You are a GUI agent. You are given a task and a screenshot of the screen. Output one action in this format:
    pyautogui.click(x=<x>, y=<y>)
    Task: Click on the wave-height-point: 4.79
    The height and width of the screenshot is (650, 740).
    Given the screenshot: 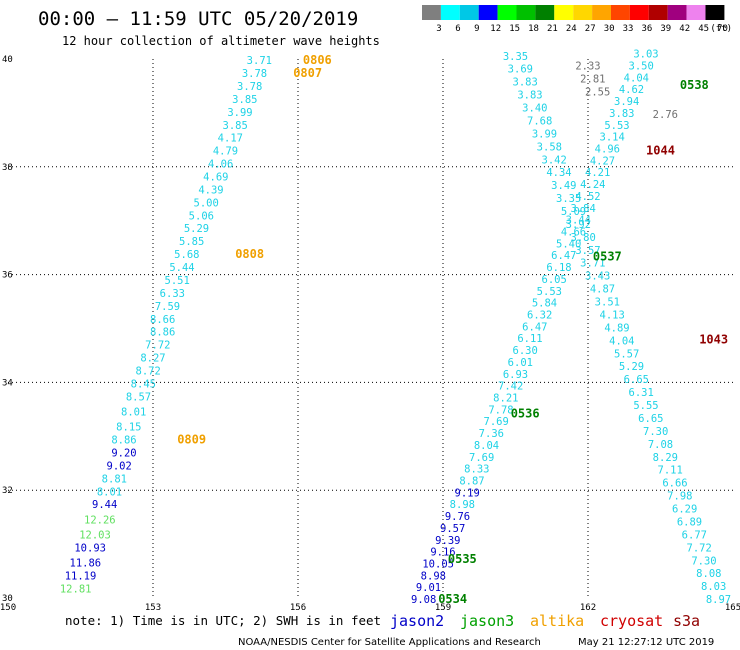 What is the action you would take?
    pyautogui.click(x=225, y=152)
    